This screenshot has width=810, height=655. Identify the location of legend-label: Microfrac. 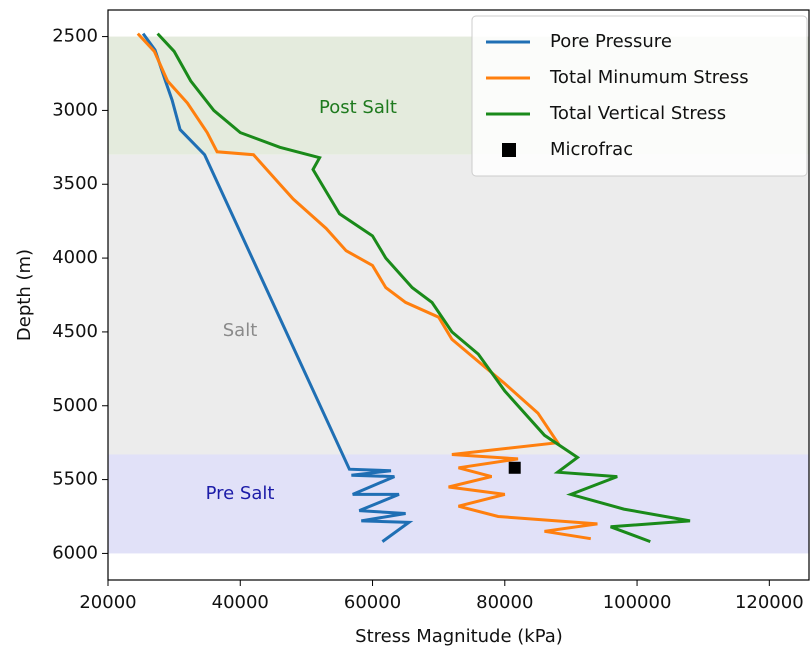
(591, 149).